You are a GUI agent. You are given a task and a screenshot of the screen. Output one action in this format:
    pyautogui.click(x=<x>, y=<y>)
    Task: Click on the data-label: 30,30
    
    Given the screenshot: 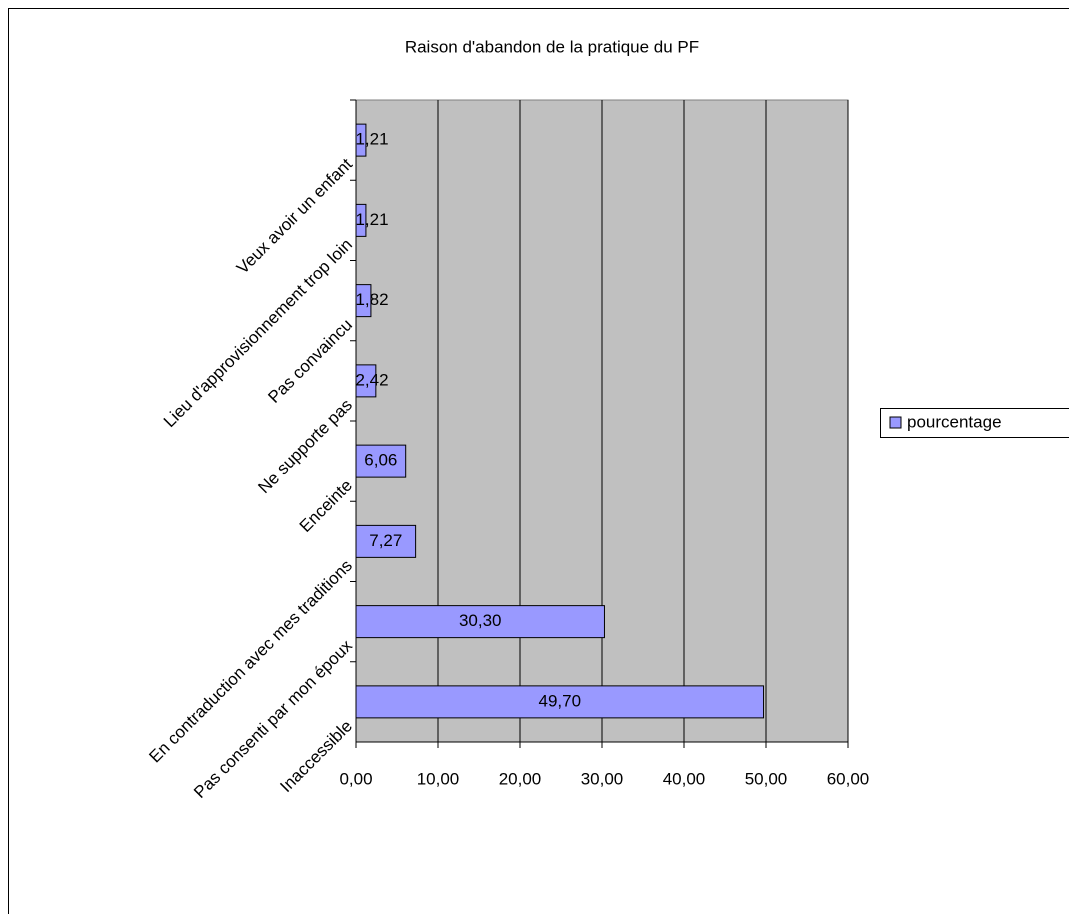 What is the action you would take?
    pyautogui.click(x=480, y=620)
    